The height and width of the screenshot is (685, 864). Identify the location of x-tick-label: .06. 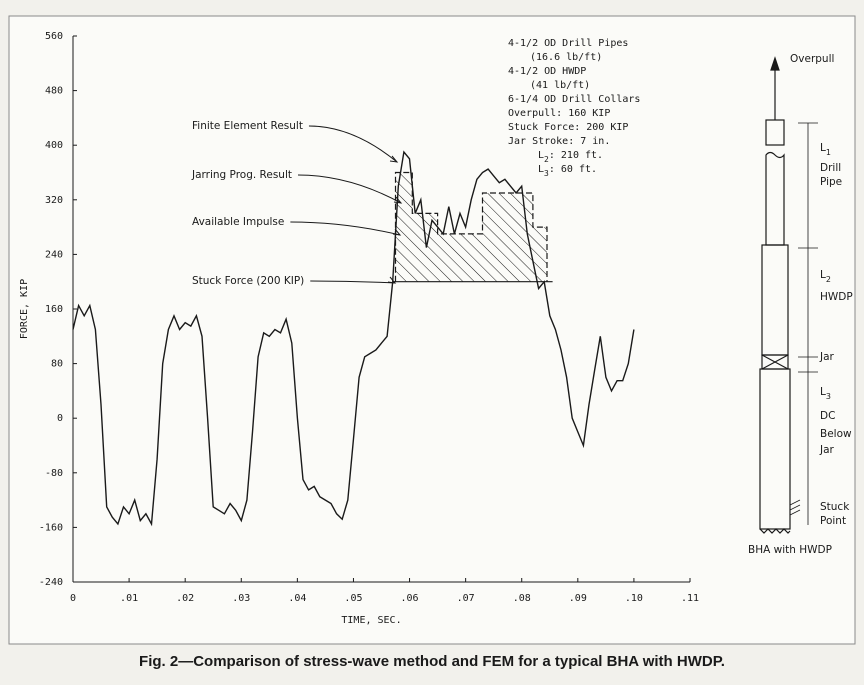
(410, 598).